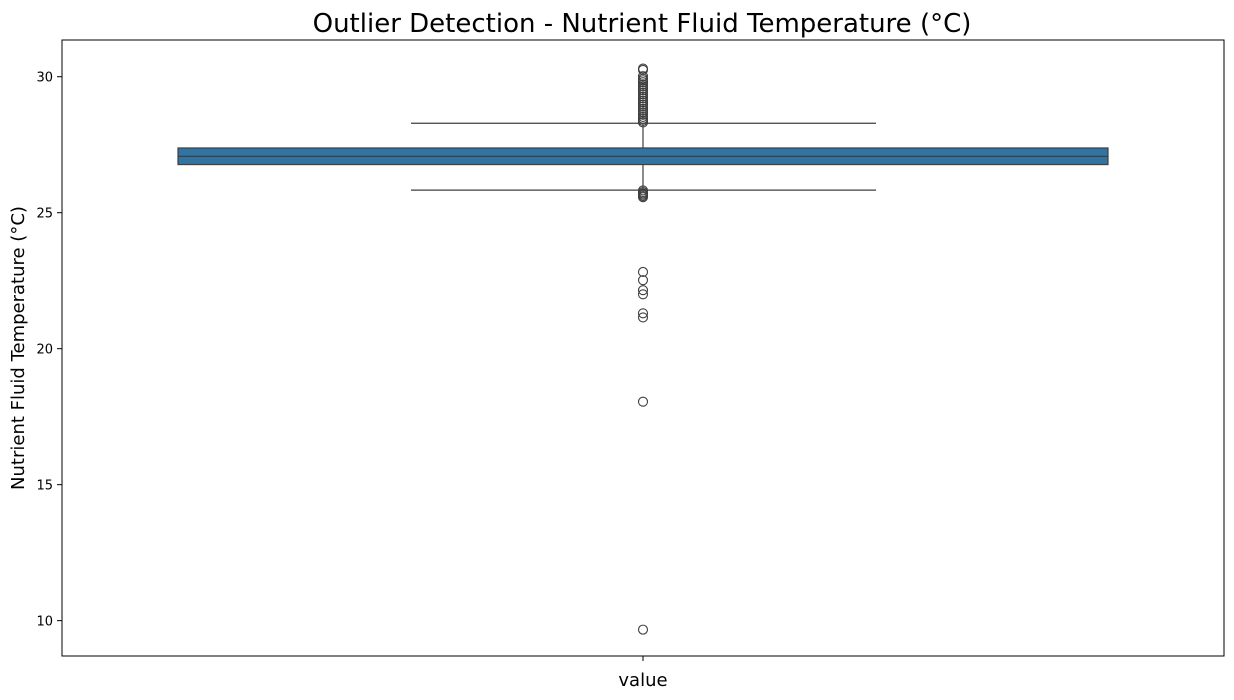 The width and height of the screenshot is (1234, 700). I want to click on y-tick-label: 25, so click(44, 214).